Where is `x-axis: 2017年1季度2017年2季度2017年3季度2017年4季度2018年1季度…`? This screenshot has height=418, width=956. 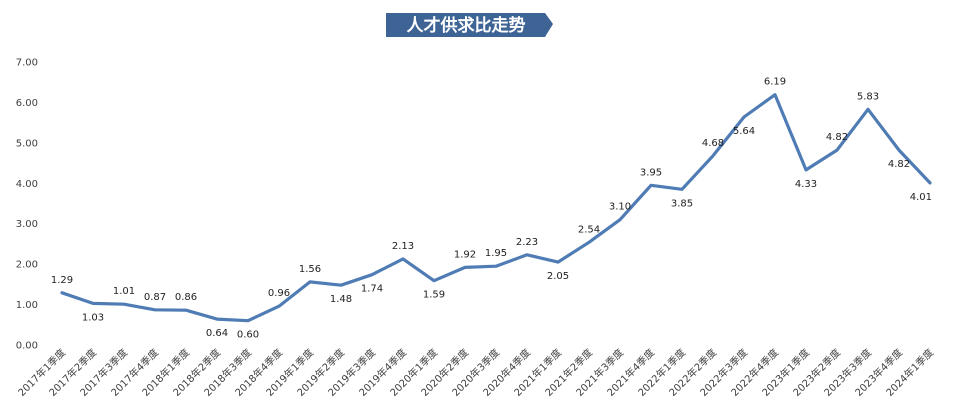 x-axis: 2017年1季度2017年2季度2017年3季度2017年4季度2018年1季度… is located at coordinates (475, 372).